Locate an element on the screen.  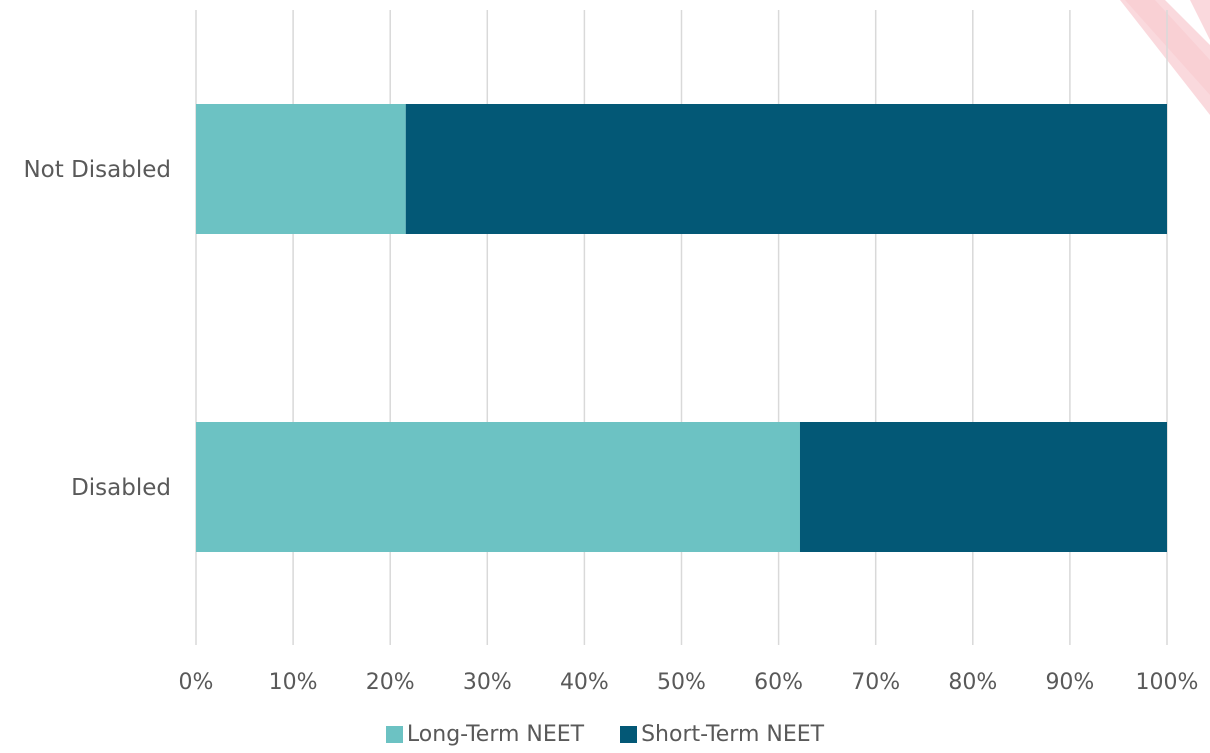
x-tick-label: 90% is located at coordinates (1069, 682).